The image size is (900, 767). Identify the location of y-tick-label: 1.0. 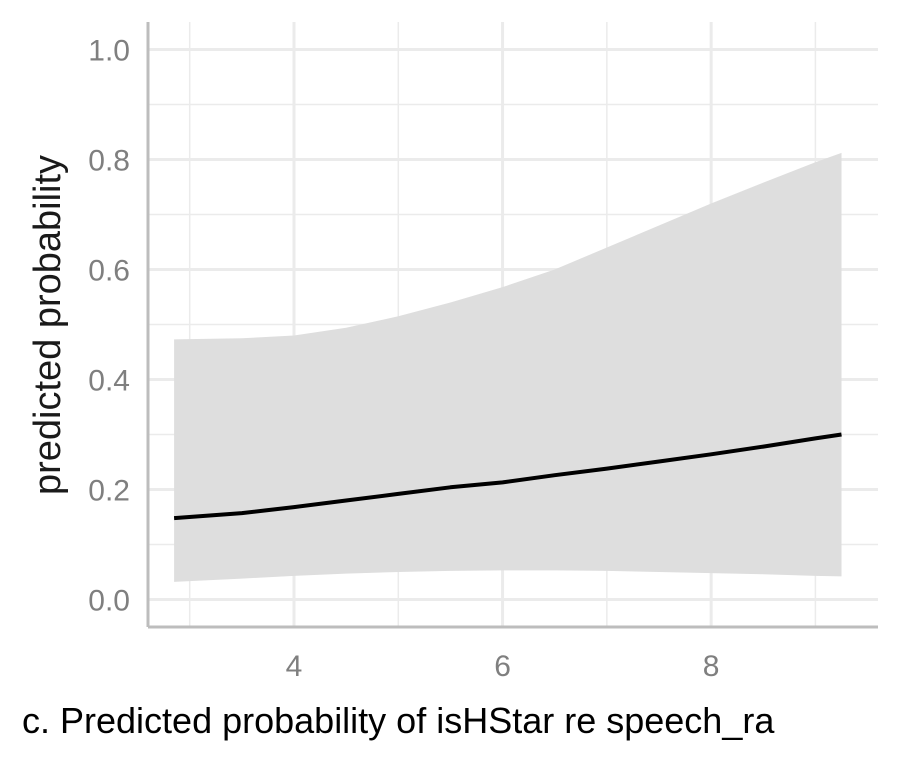
(109, 51).